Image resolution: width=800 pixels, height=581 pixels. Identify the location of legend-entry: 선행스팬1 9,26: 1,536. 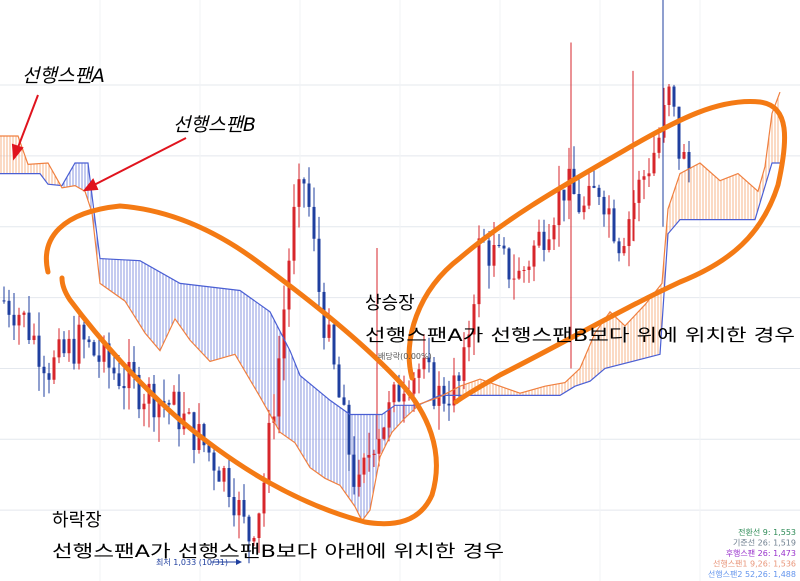
(754, 564).